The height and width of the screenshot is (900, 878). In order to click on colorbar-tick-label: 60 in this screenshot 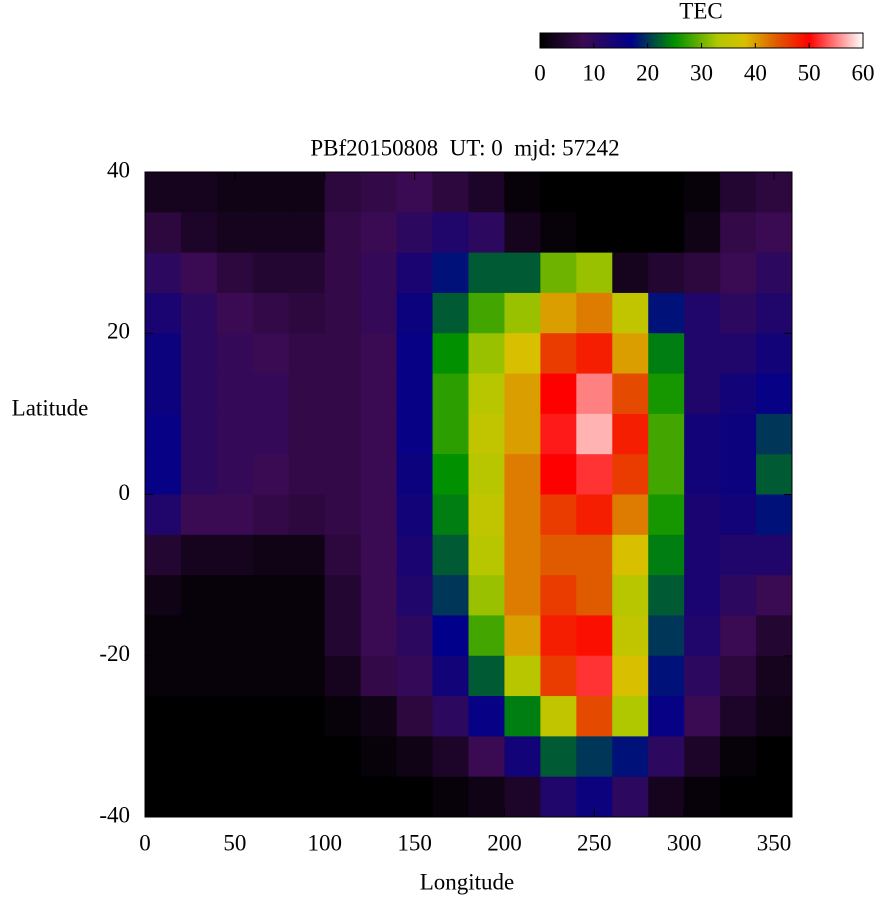, I will do `click(863, 72)`.